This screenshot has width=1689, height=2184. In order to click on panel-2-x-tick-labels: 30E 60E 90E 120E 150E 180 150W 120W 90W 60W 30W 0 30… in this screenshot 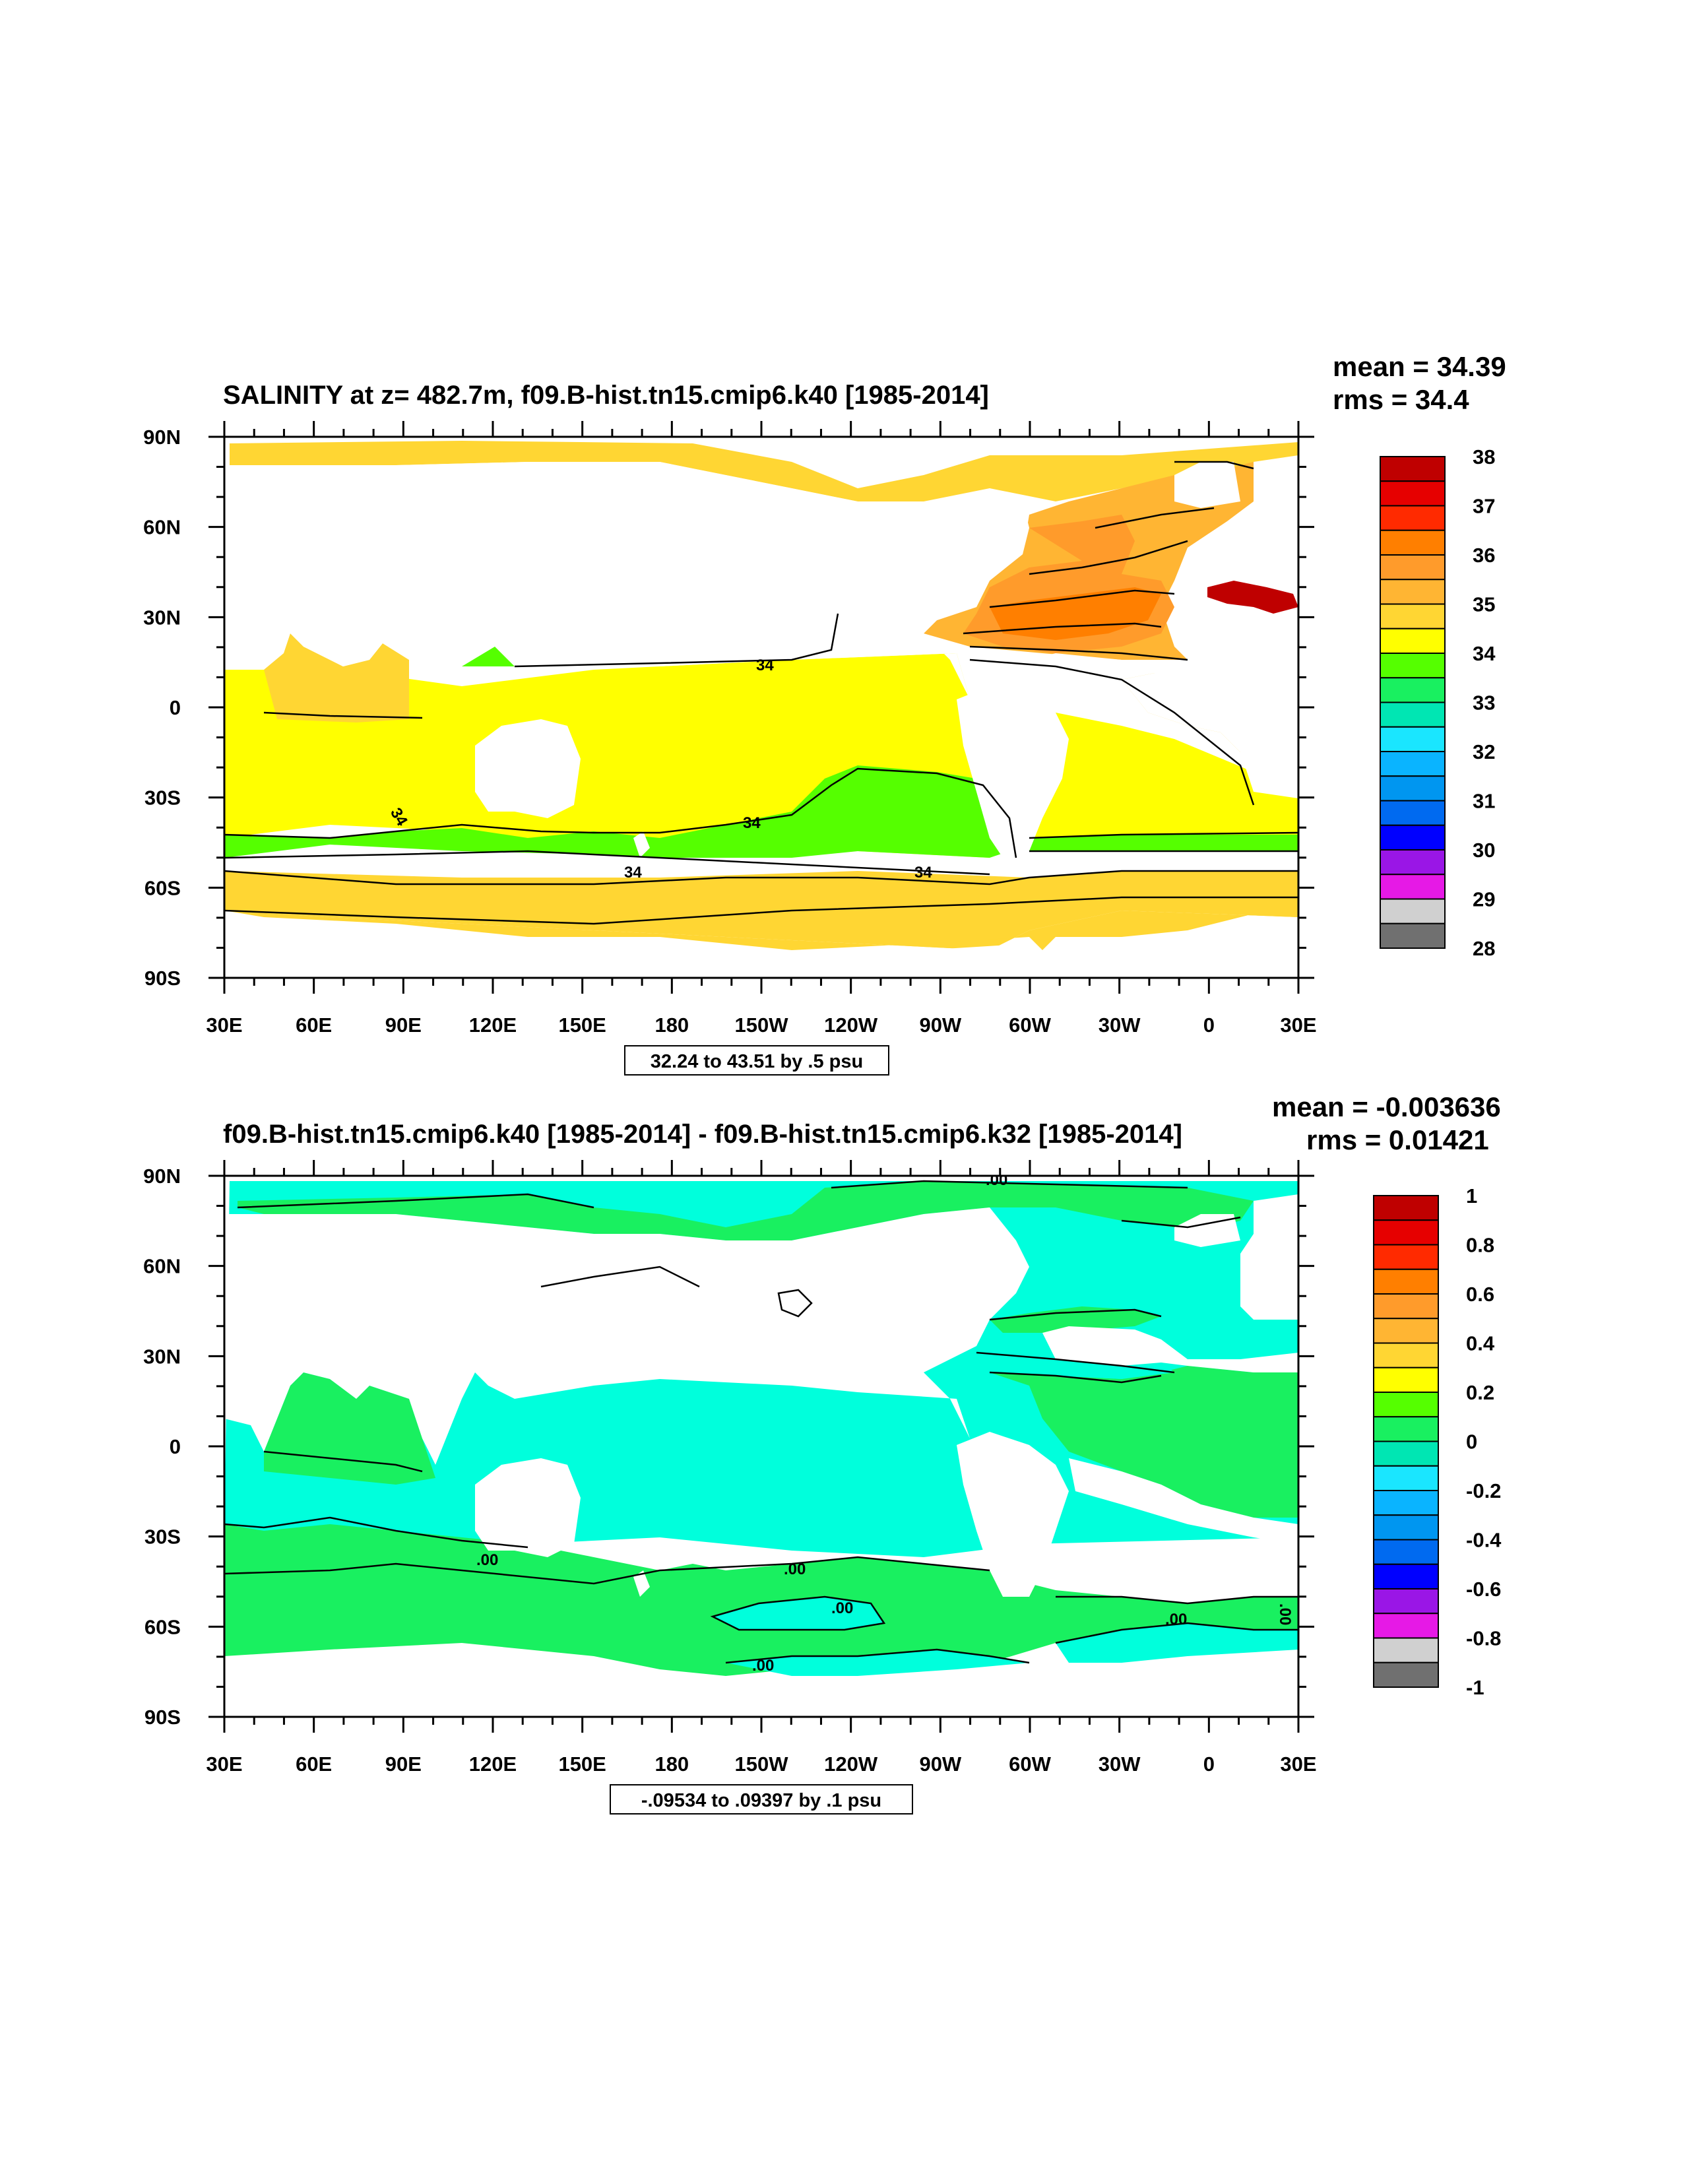, I will do `click(761, 1764)`.